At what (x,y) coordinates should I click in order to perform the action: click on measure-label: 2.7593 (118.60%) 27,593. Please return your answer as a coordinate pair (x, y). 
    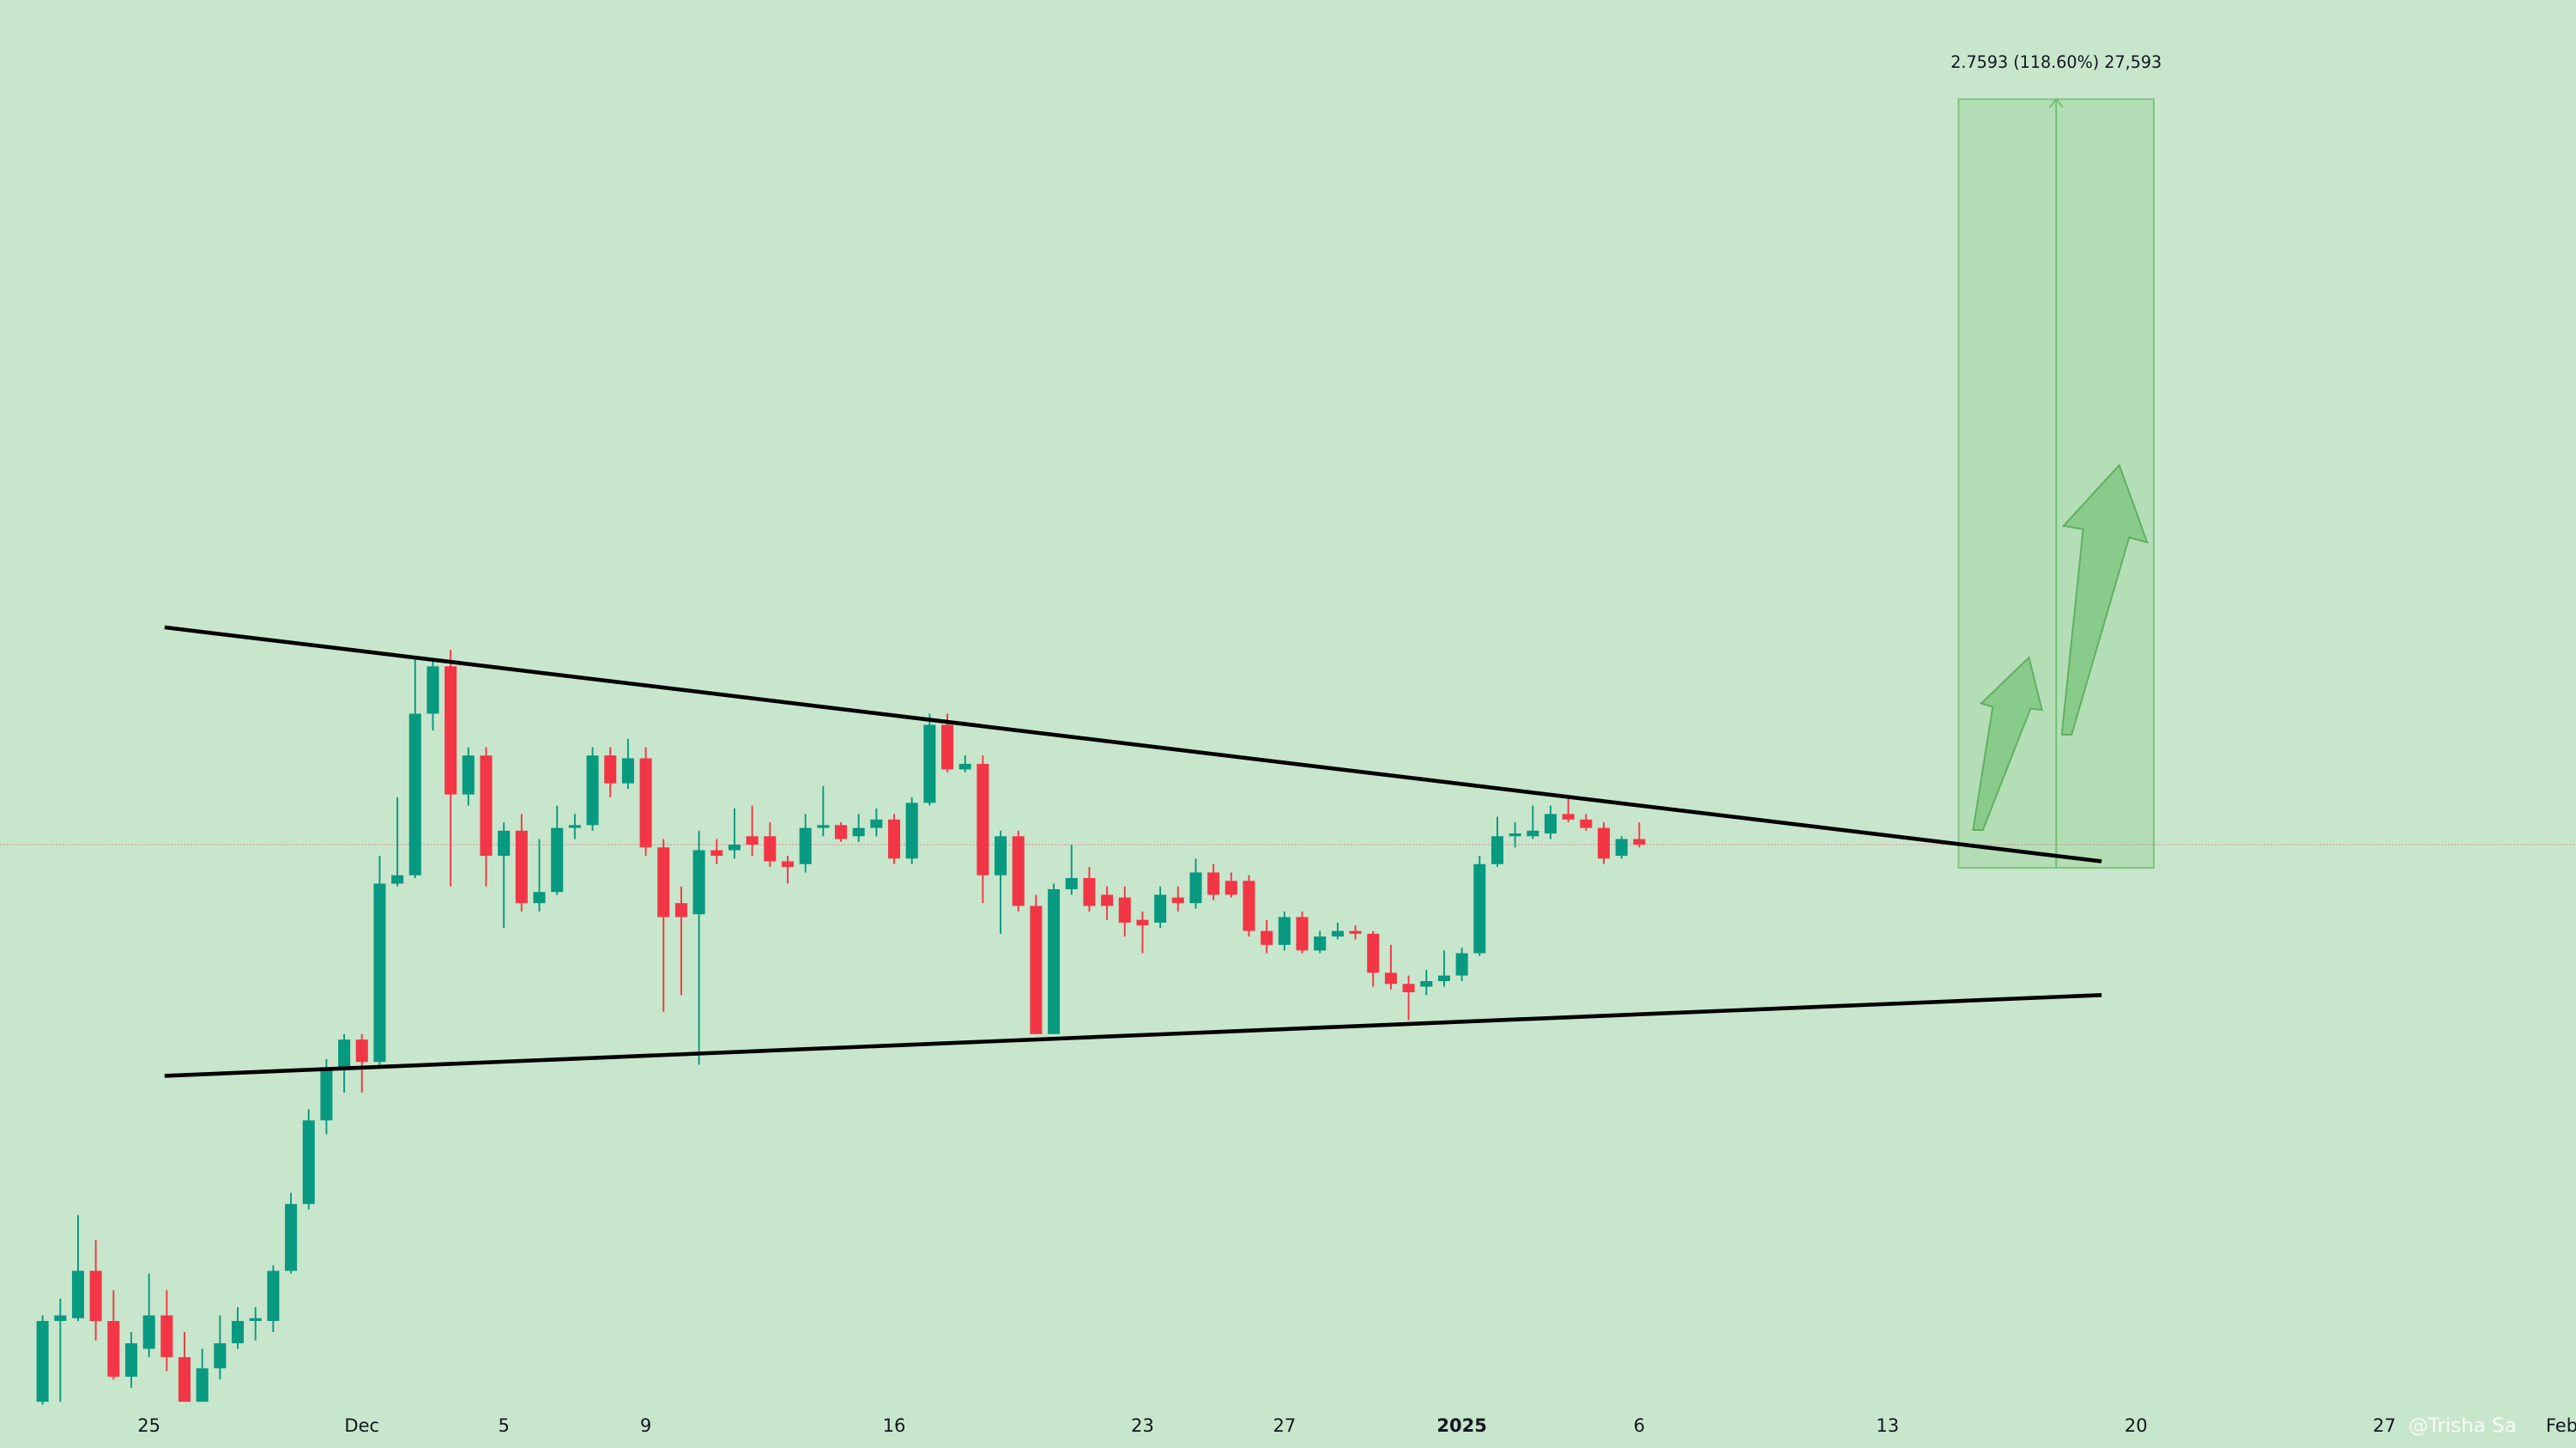
    Looking at the image, I should click on (2056, 62).